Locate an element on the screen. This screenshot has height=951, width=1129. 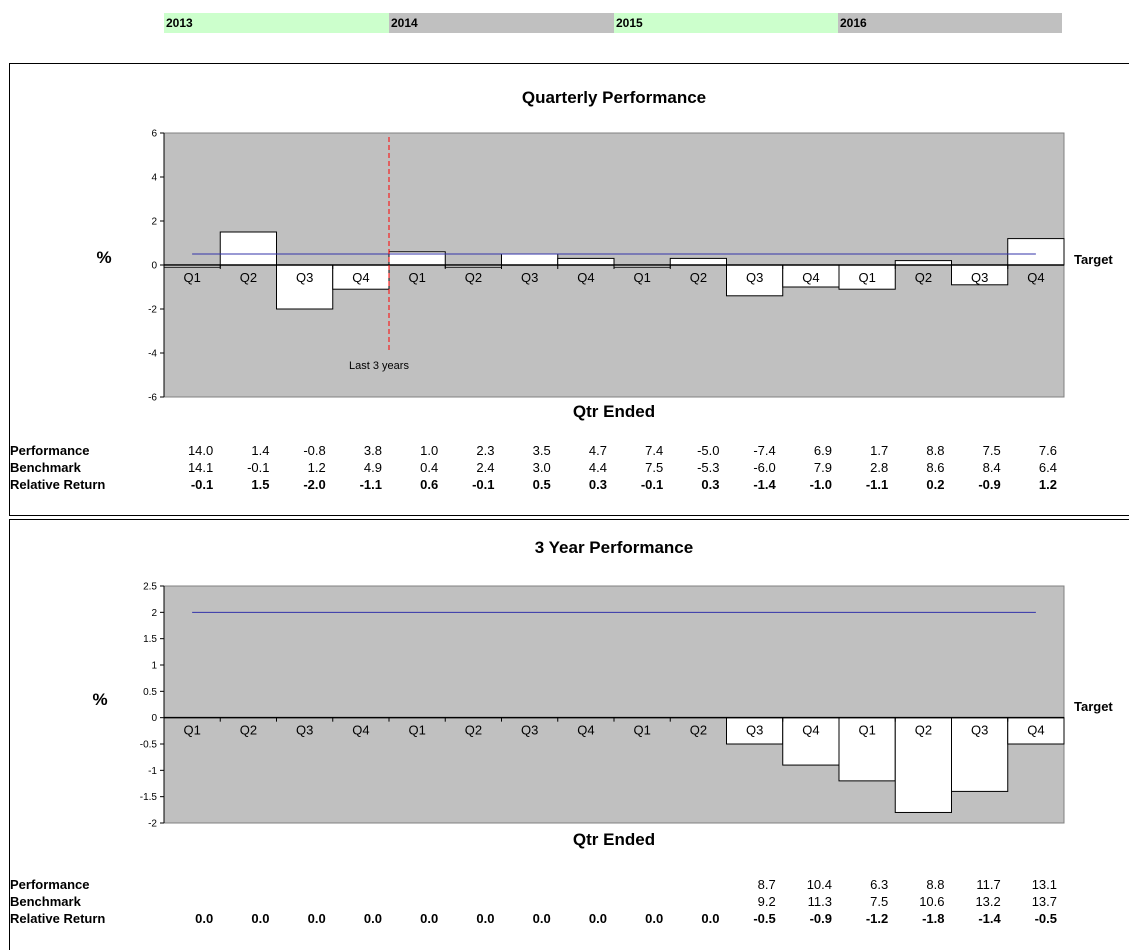
table-cell: -7.4 is located at coordinates (764, 450).